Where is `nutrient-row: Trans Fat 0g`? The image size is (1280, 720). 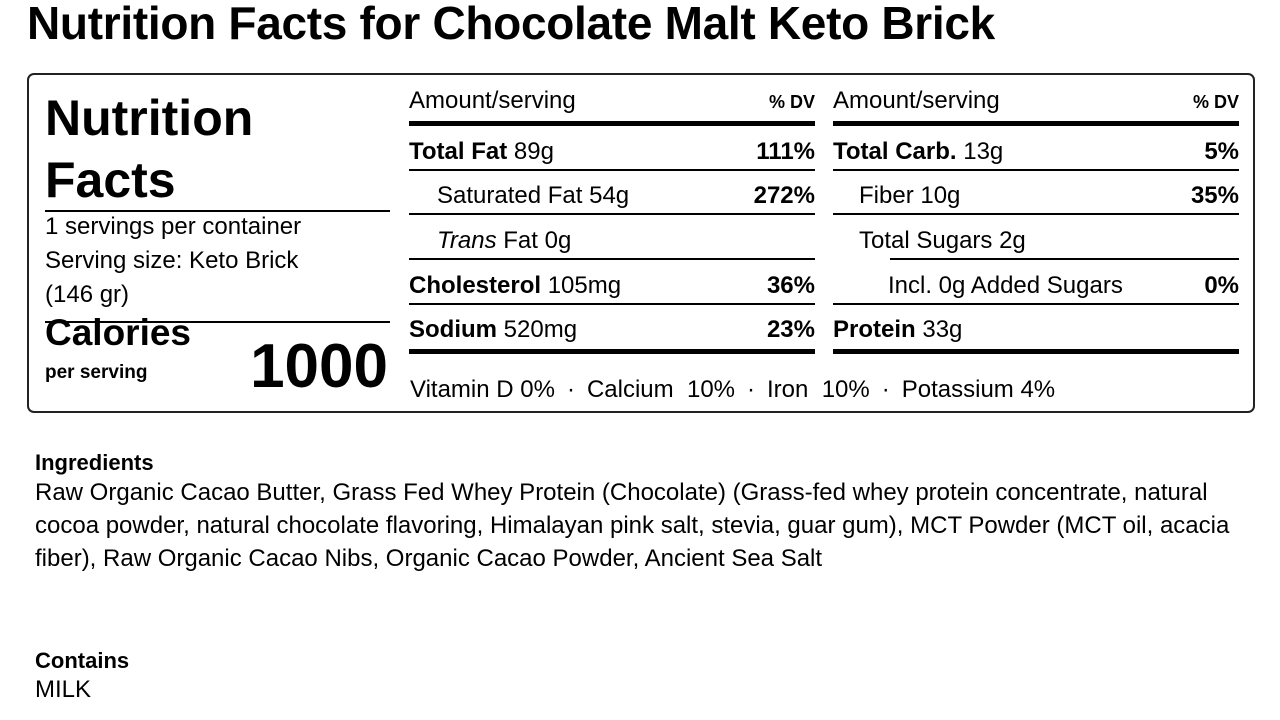
nutrient-row: Trans Fat 0g is located at coordinates (612, 241).